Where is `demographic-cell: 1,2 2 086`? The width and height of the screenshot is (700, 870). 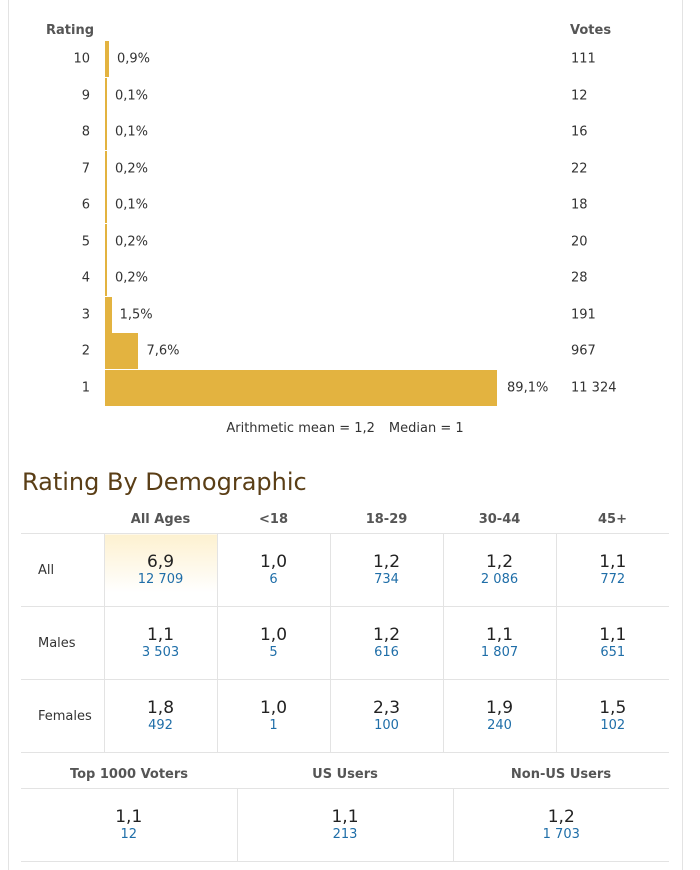
demographic-cell: 1,2 2 086 is located at coordinates (500, 570).